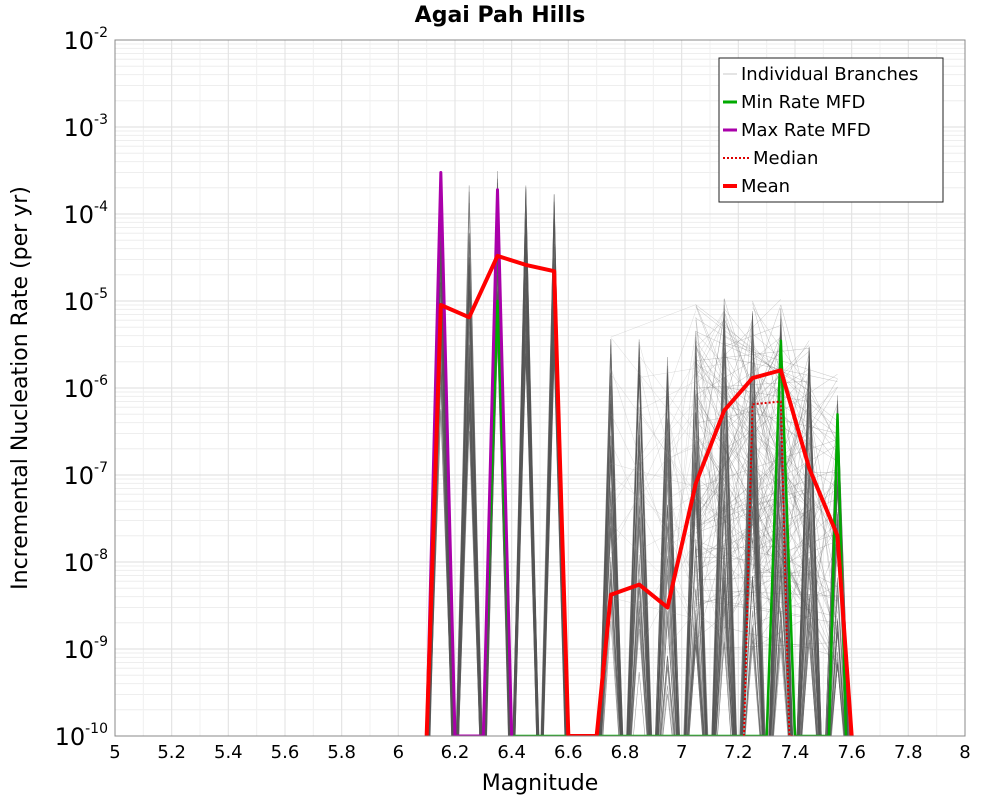  What do you see at coordinates (85, 40) in the screenshot?
I see `y-tick-label: 10-2` at bounding box center [85, 40].